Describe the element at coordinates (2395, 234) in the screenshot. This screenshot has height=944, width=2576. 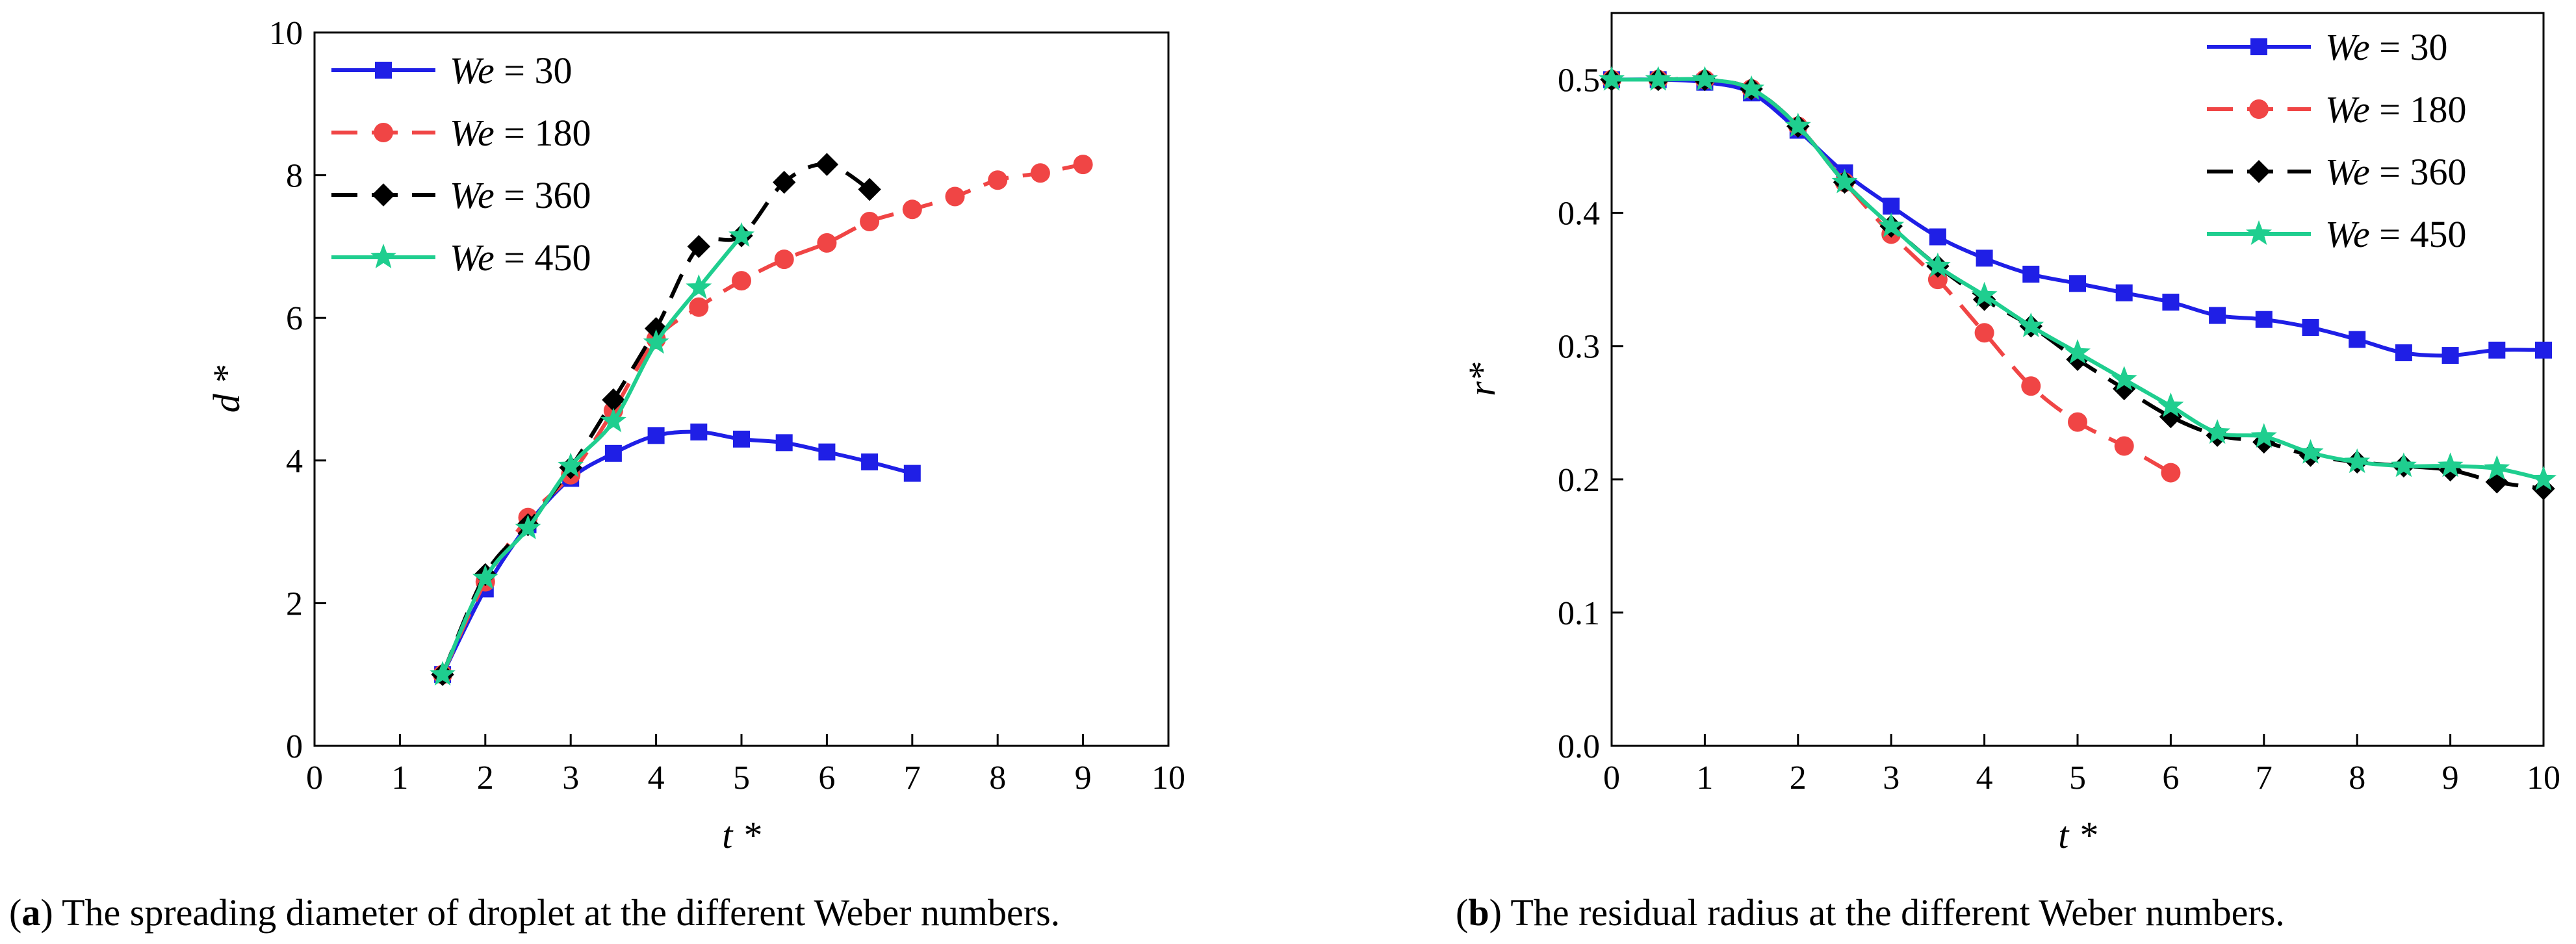
I see `panel-b-legend-label: We = 450` at that location.